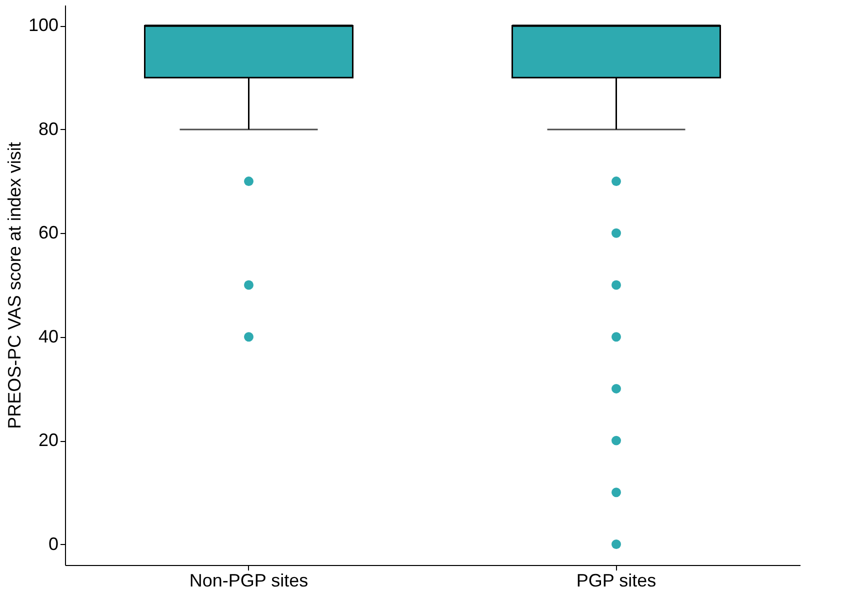 The width and height of the screenshot is (844, 616). What do you see at coordinates (48, 440) in the screenshot?
I see `y-tick-label: 20` at bounding box center [48, 440].